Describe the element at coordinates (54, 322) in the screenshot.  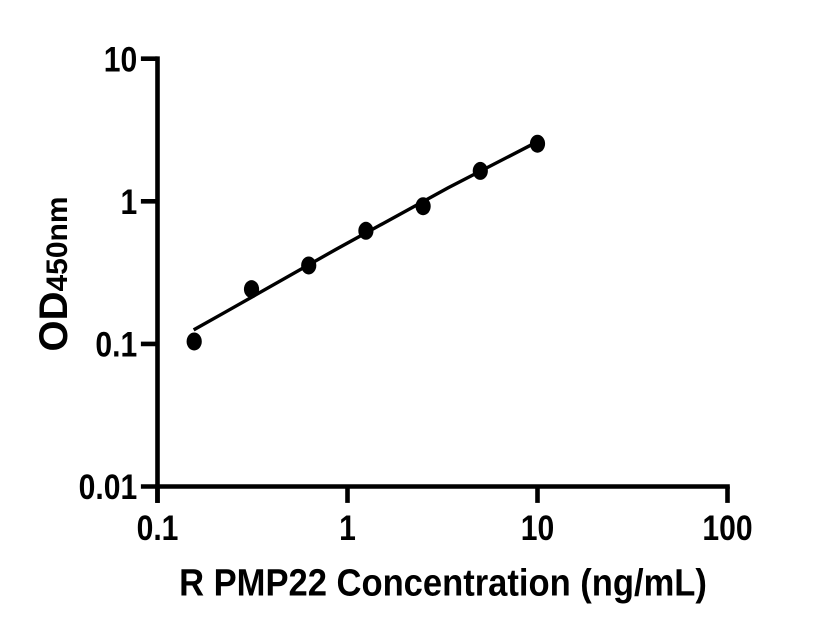
I see `y-axis-title-main: OD` at that location.